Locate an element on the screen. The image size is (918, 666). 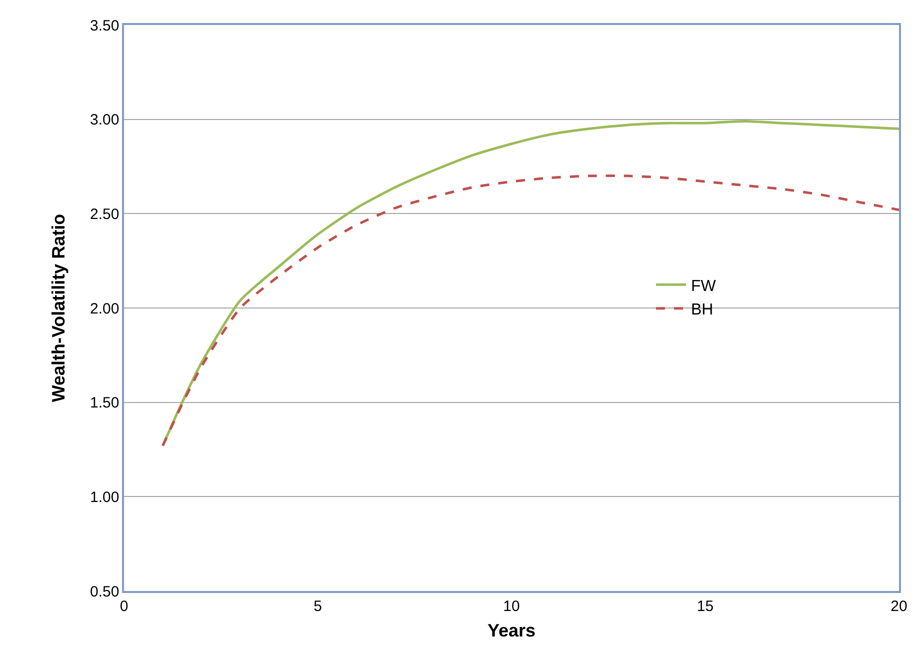
y-axis-title: Wealth-Volatility Ratio is located at coordinates (58, 308).